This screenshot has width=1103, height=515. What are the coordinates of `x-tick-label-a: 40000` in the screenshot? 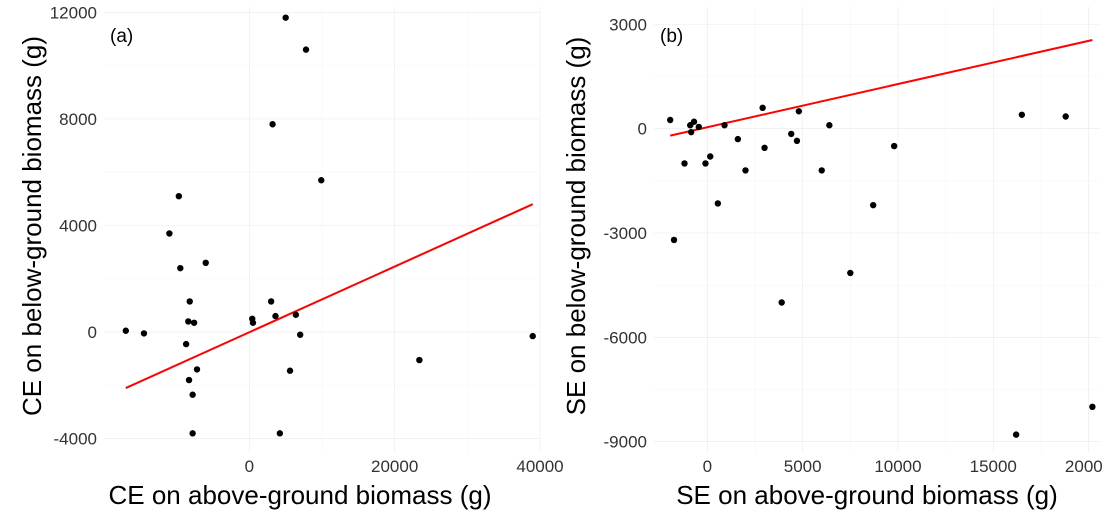 It's located at (539, 466).